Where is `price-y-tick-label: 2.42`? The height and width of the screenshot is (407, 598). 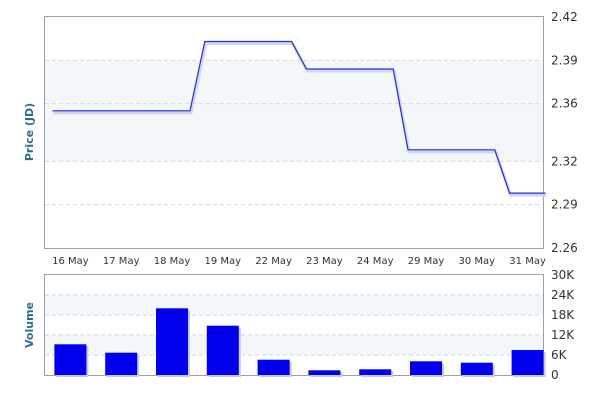 price-y-tick-label: 2.42 is located at coordinates (564, 17).